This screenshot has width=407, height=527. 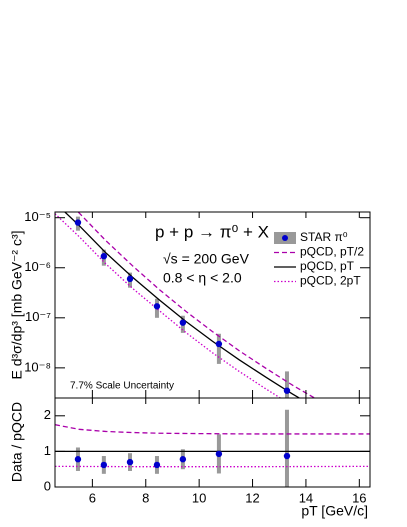 I want to click on y-tick-label: 10⁻⁸, so click(x=37, y=366).